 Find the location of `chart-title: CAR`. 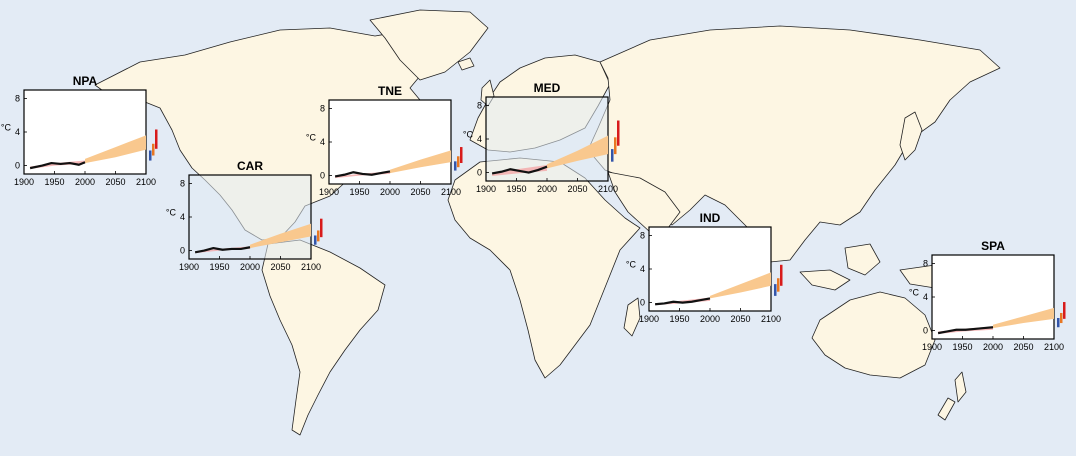

chart-title: CAR is located at coordinates (250, 166).